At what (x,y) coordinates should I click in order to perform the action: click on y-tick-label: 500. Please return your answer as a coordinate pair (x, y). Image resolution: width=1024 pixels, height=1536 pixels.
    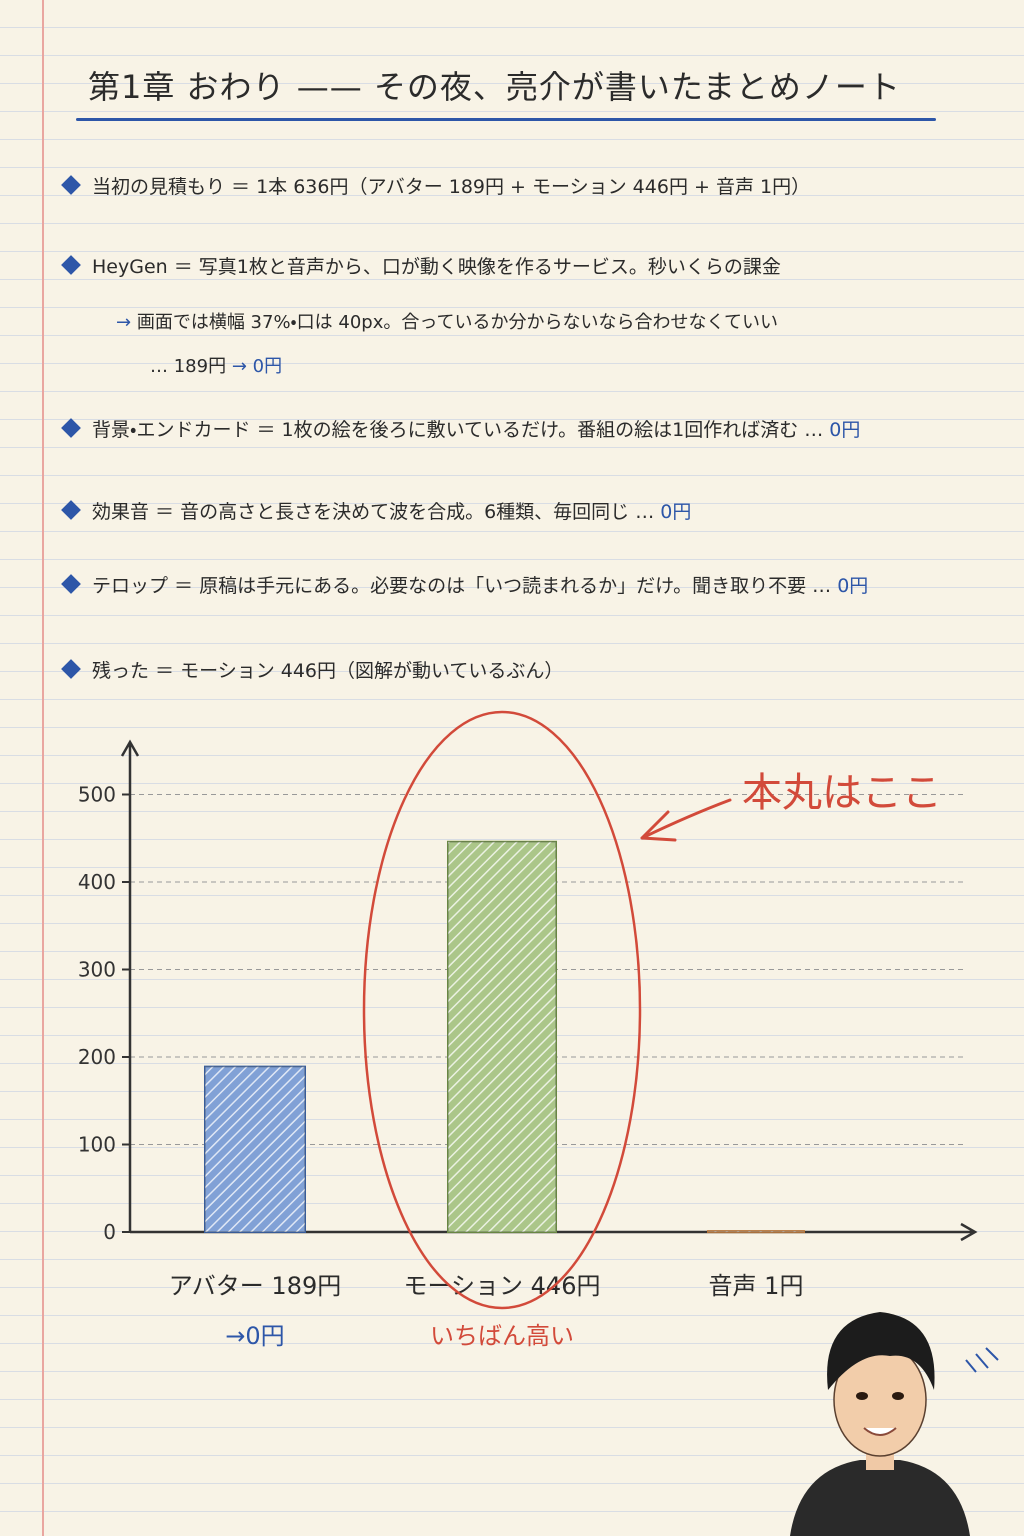
    Looking at the image, I should click on (97, 795).